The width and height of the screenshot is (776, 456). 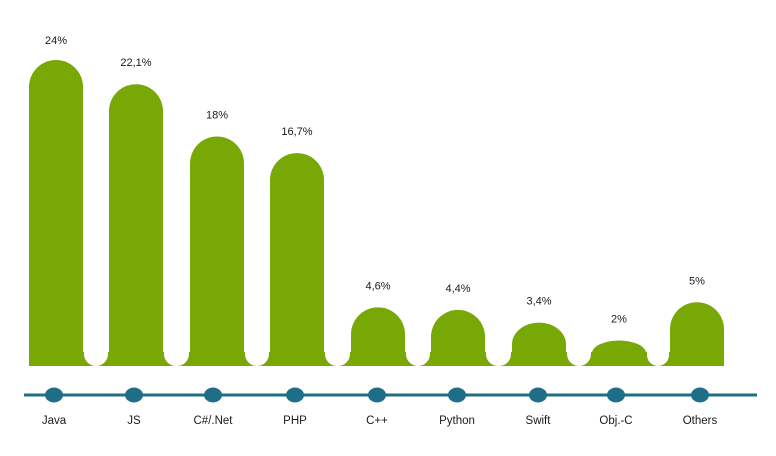 What do you see at coordinates (297, 259) in the screenshot?
I see `bar-php` at bounding box center [297, 259].